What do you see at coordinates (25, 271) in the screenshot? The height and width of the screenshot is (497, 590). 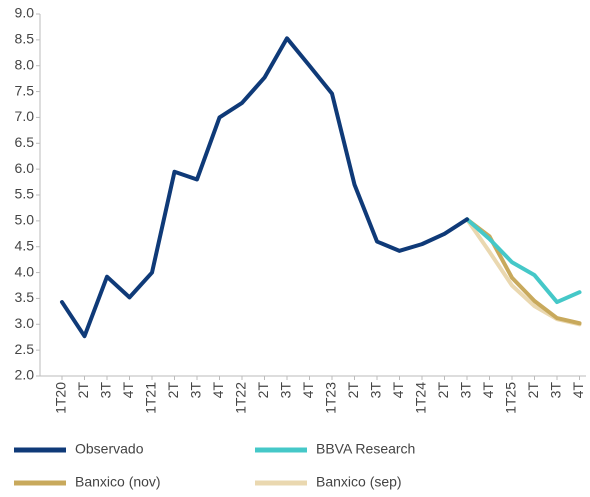 I see `y-tick-label: 4.0` at bounding box center [25, 271].